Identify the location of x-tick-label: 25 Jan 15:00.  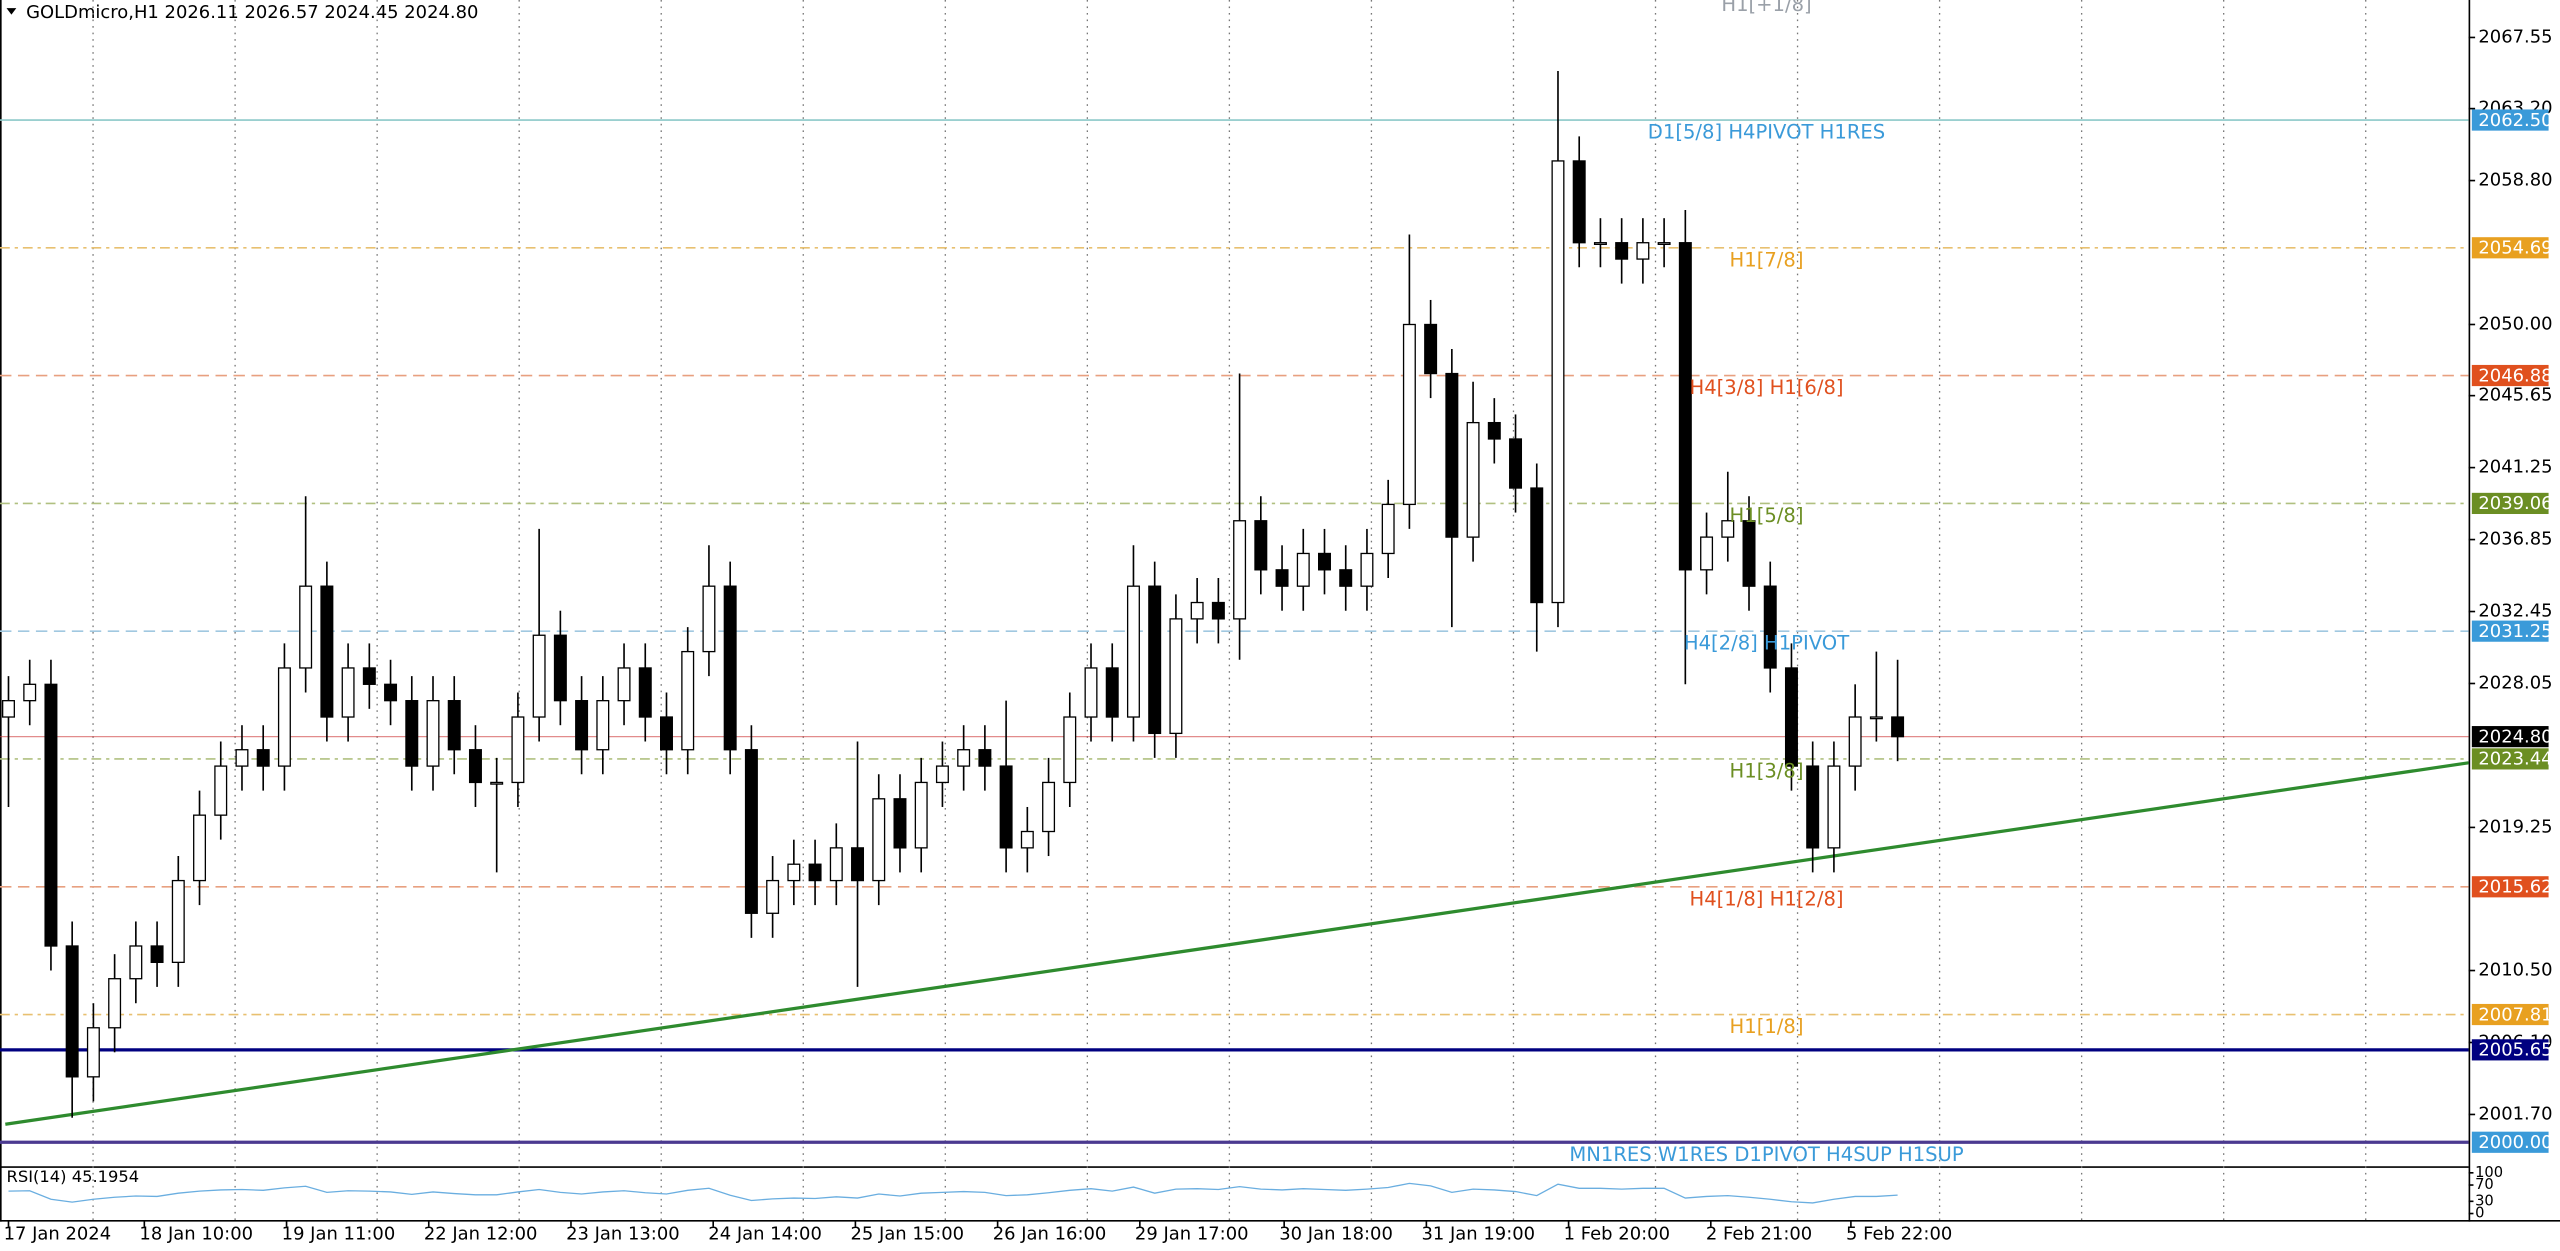
(908, 1234).